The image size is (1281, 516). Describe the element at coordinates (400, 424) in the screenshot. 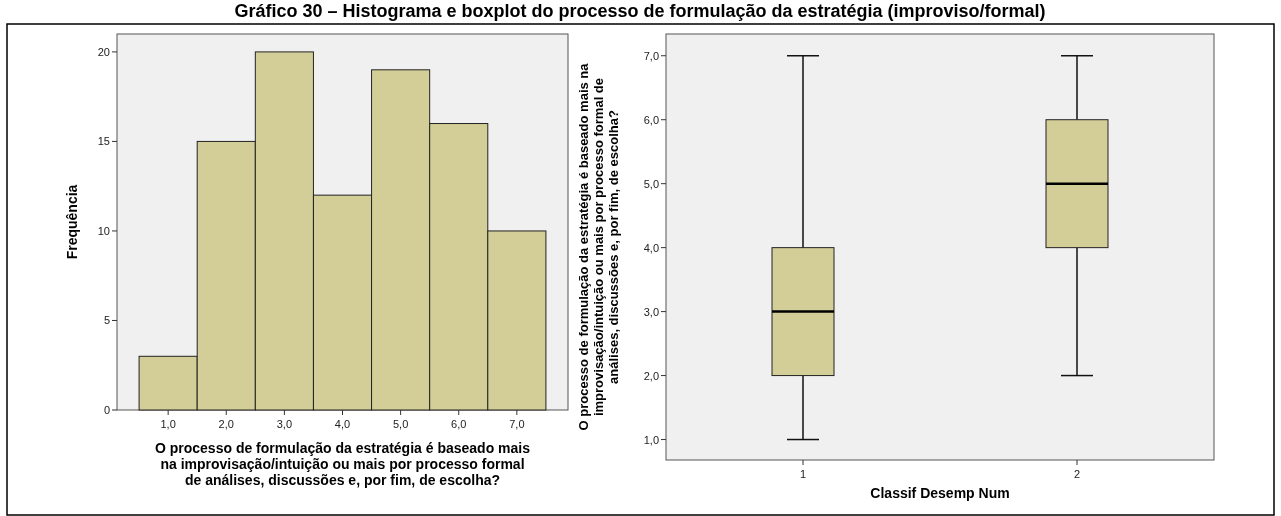

I see `x-tick-label: 5,0` at that location.